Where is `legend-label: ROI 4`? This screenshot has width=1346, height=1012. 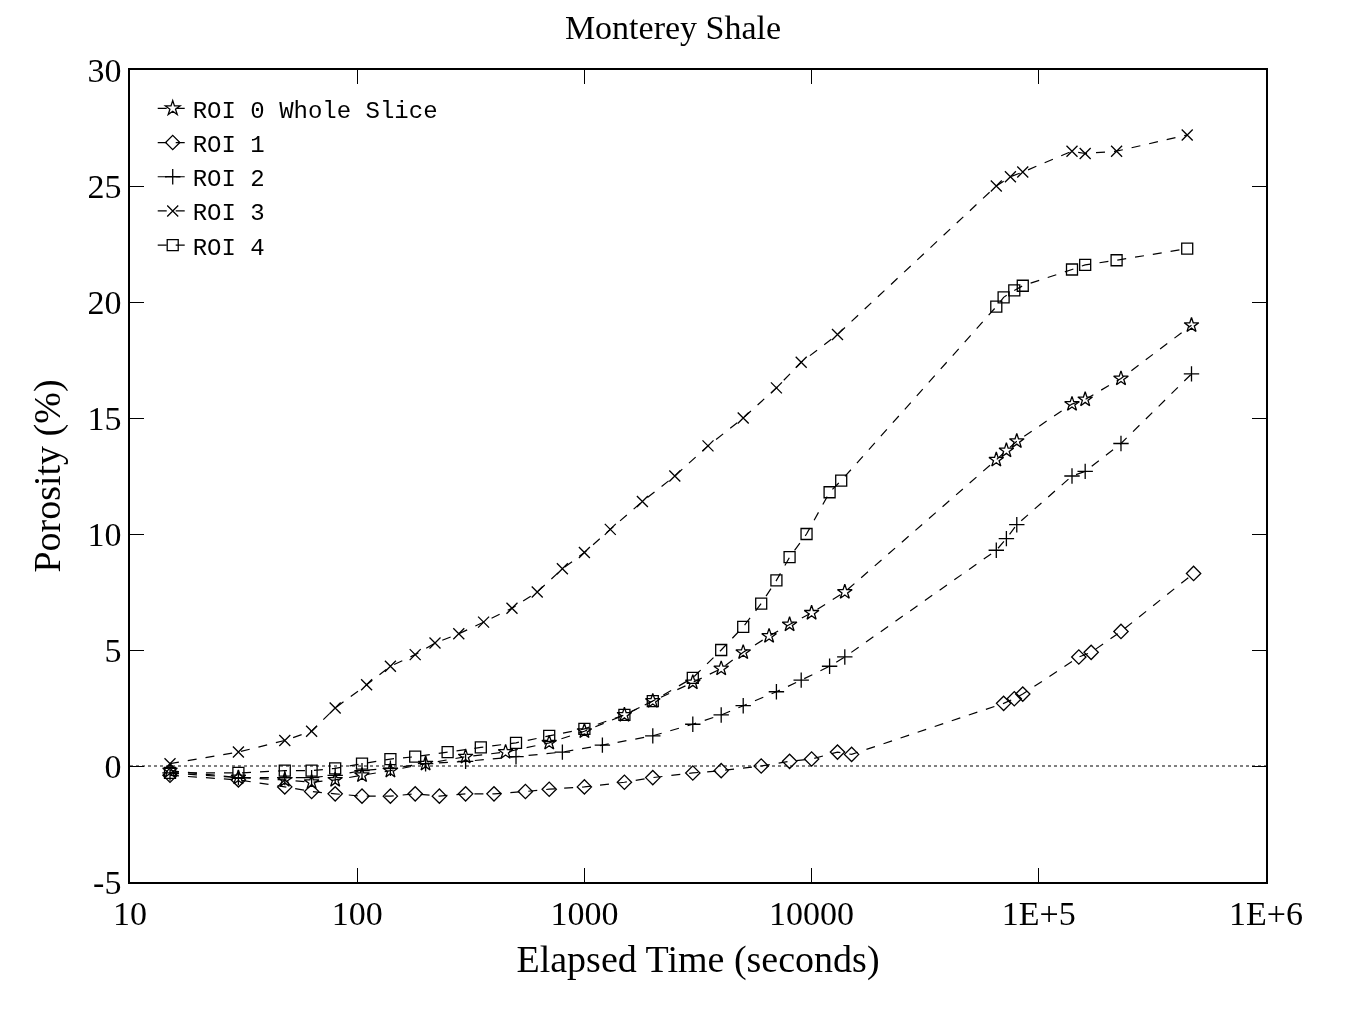
legend-label: ROI 4 is located at coordinates (228, 248).